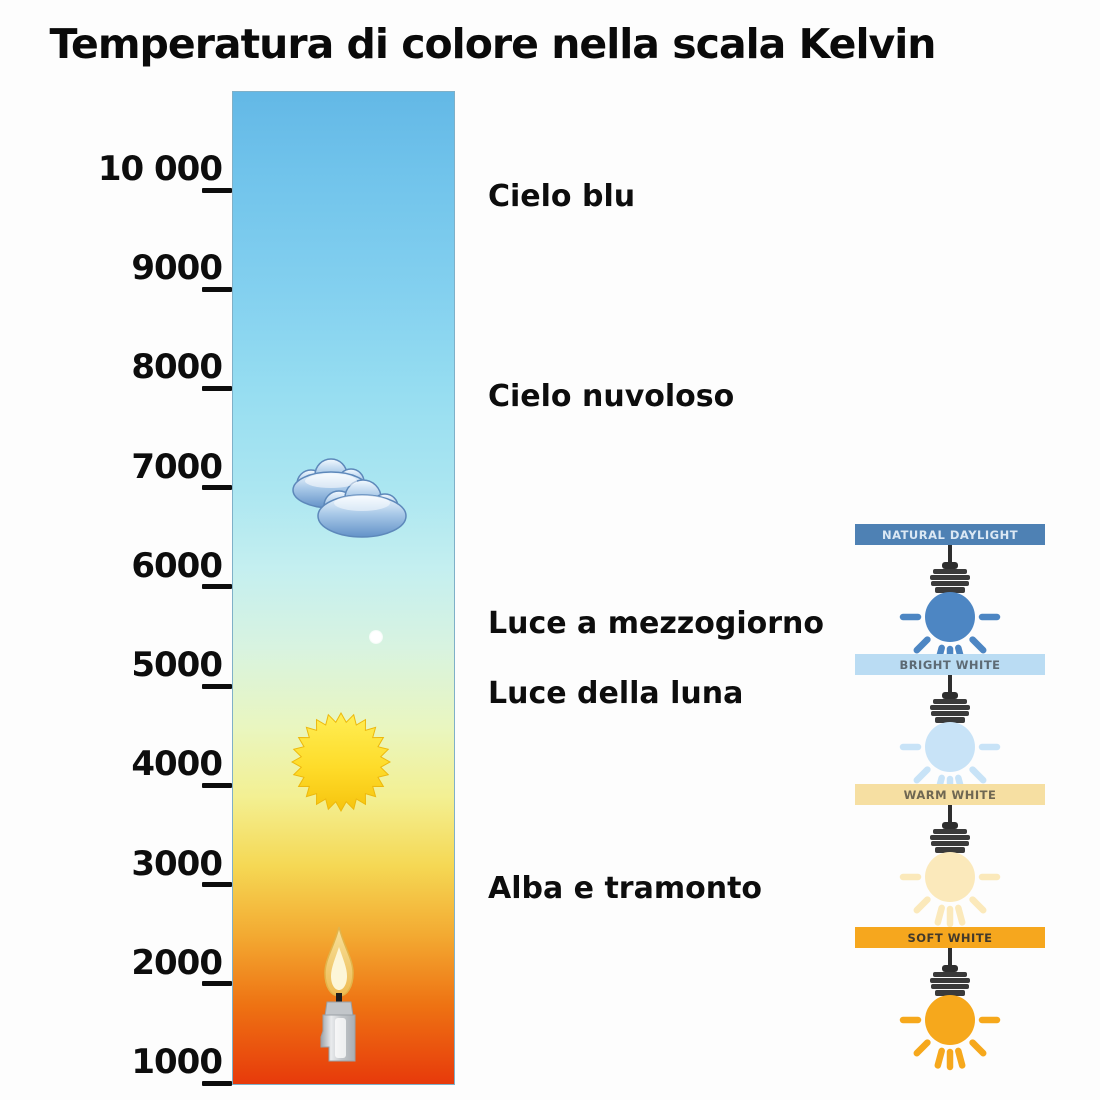  Describe the element at coordinates (625, 889) in the screenshot. I see `scale-annotation: Alba e tramonto` at that location.